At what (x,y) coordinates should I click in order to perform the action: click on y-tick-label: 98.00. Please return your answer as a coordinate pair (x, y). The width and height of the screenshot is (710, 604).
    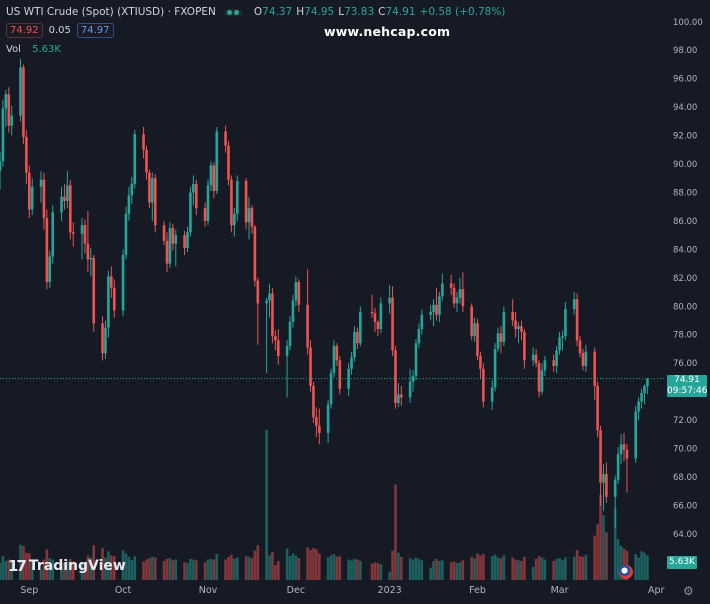
    Looking at the image, I should click on (685, 51).